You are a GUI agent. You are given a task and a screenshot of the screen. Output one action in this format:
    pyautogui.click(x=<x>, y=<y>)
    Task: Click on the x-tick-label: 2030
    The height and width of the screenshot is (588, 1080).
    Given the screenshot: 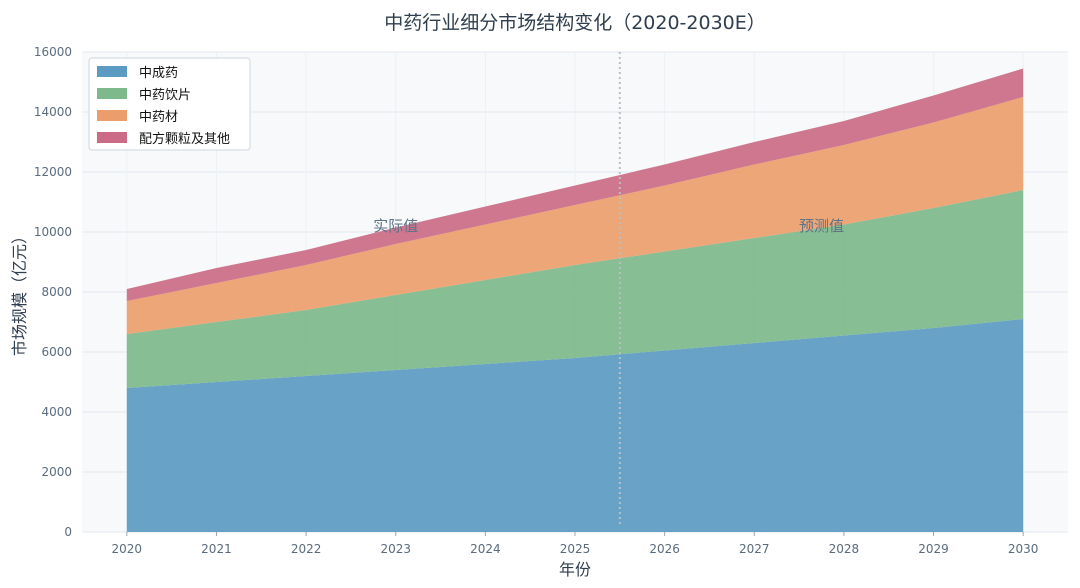 What is the action you would take?
    pyautogui.click(x=1023, y=549)
    